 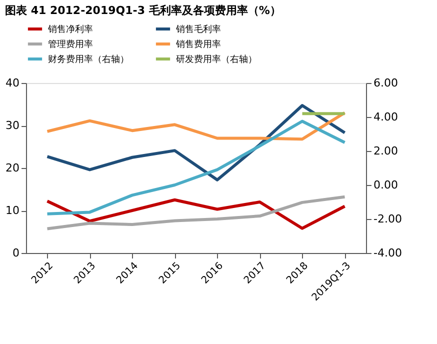 What do you see at coordinates (143, 10) in the screenshot?
I see `chart-title: 图表 41 2012-2019Q1-3 毛利率及各项费用率（%）` at bounding box center [143, 10].